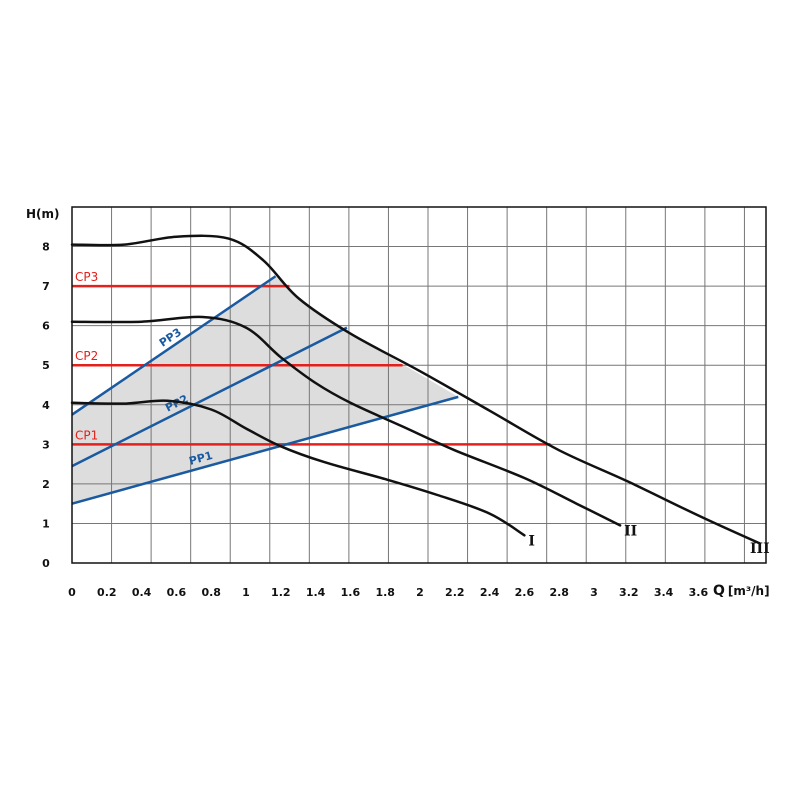 The image size is (800, 800). Describe the element at coordinates (385, 592) in the screenshot. I see `x-tick-label: 1.8` at that location.